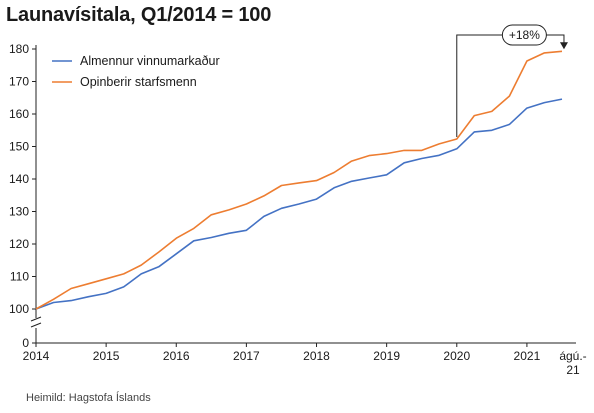 This screenshot has height=413, width=594. Describe the element at coordinates (19, 277) in the screenshot. I see `y-tick-label: 110` at that location.